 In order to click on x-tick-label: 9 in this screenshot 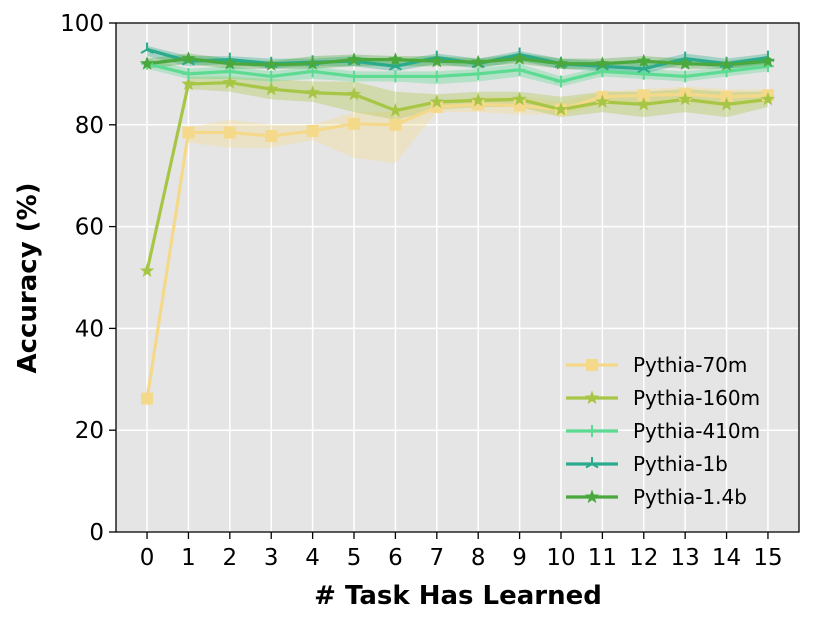, I will do `click(519, 558)`.